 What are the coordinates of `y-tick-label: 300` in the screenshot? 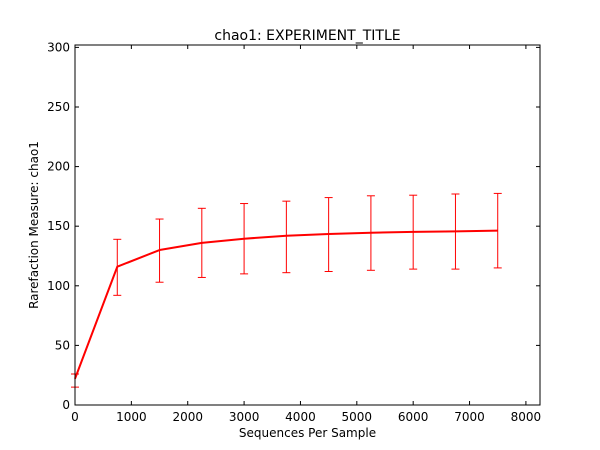 It's located at (58, 47).